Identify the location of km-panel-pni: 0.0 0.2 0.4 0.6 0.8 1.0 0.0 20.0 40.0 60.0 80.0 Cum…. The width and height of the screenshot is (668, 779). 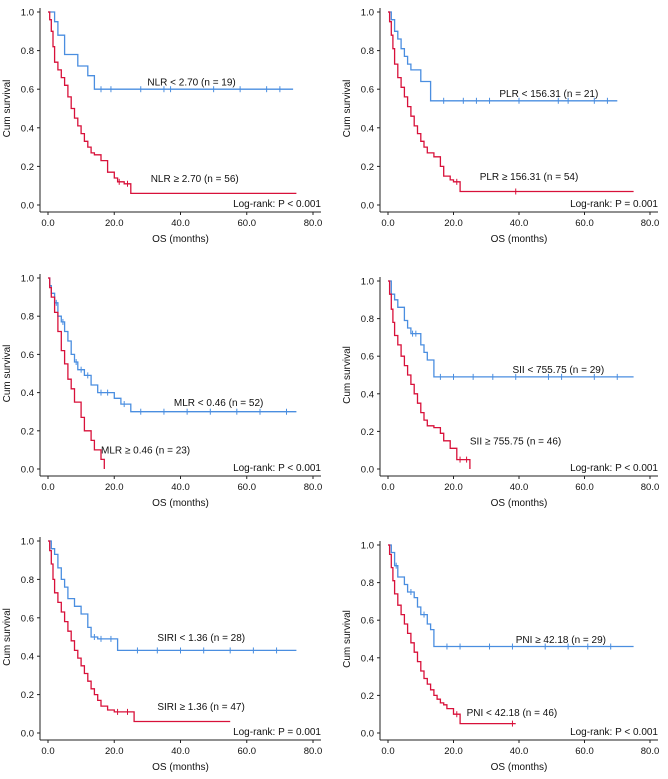
(500, 657).